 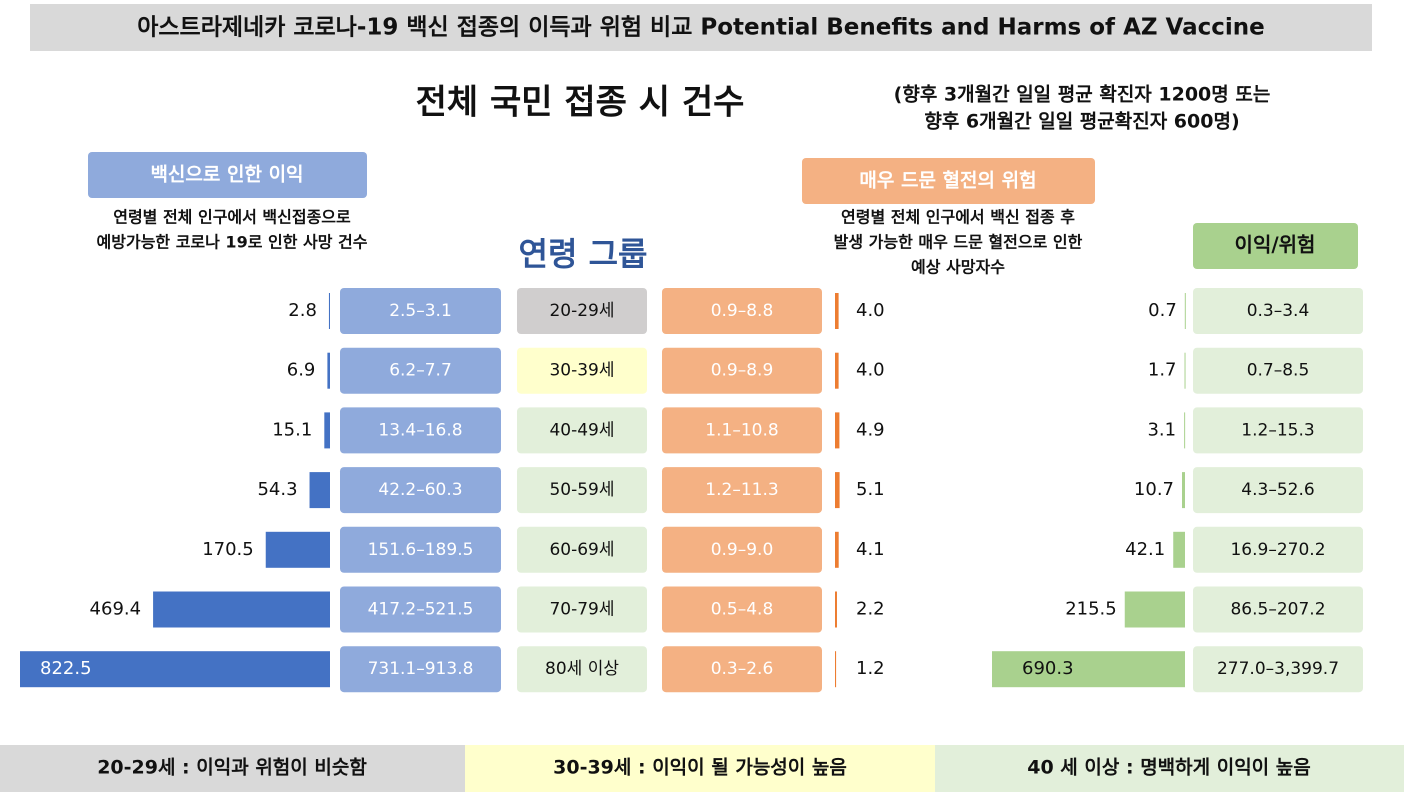 I want to click on harm-value: 4.9, so click(x=870, y=429).